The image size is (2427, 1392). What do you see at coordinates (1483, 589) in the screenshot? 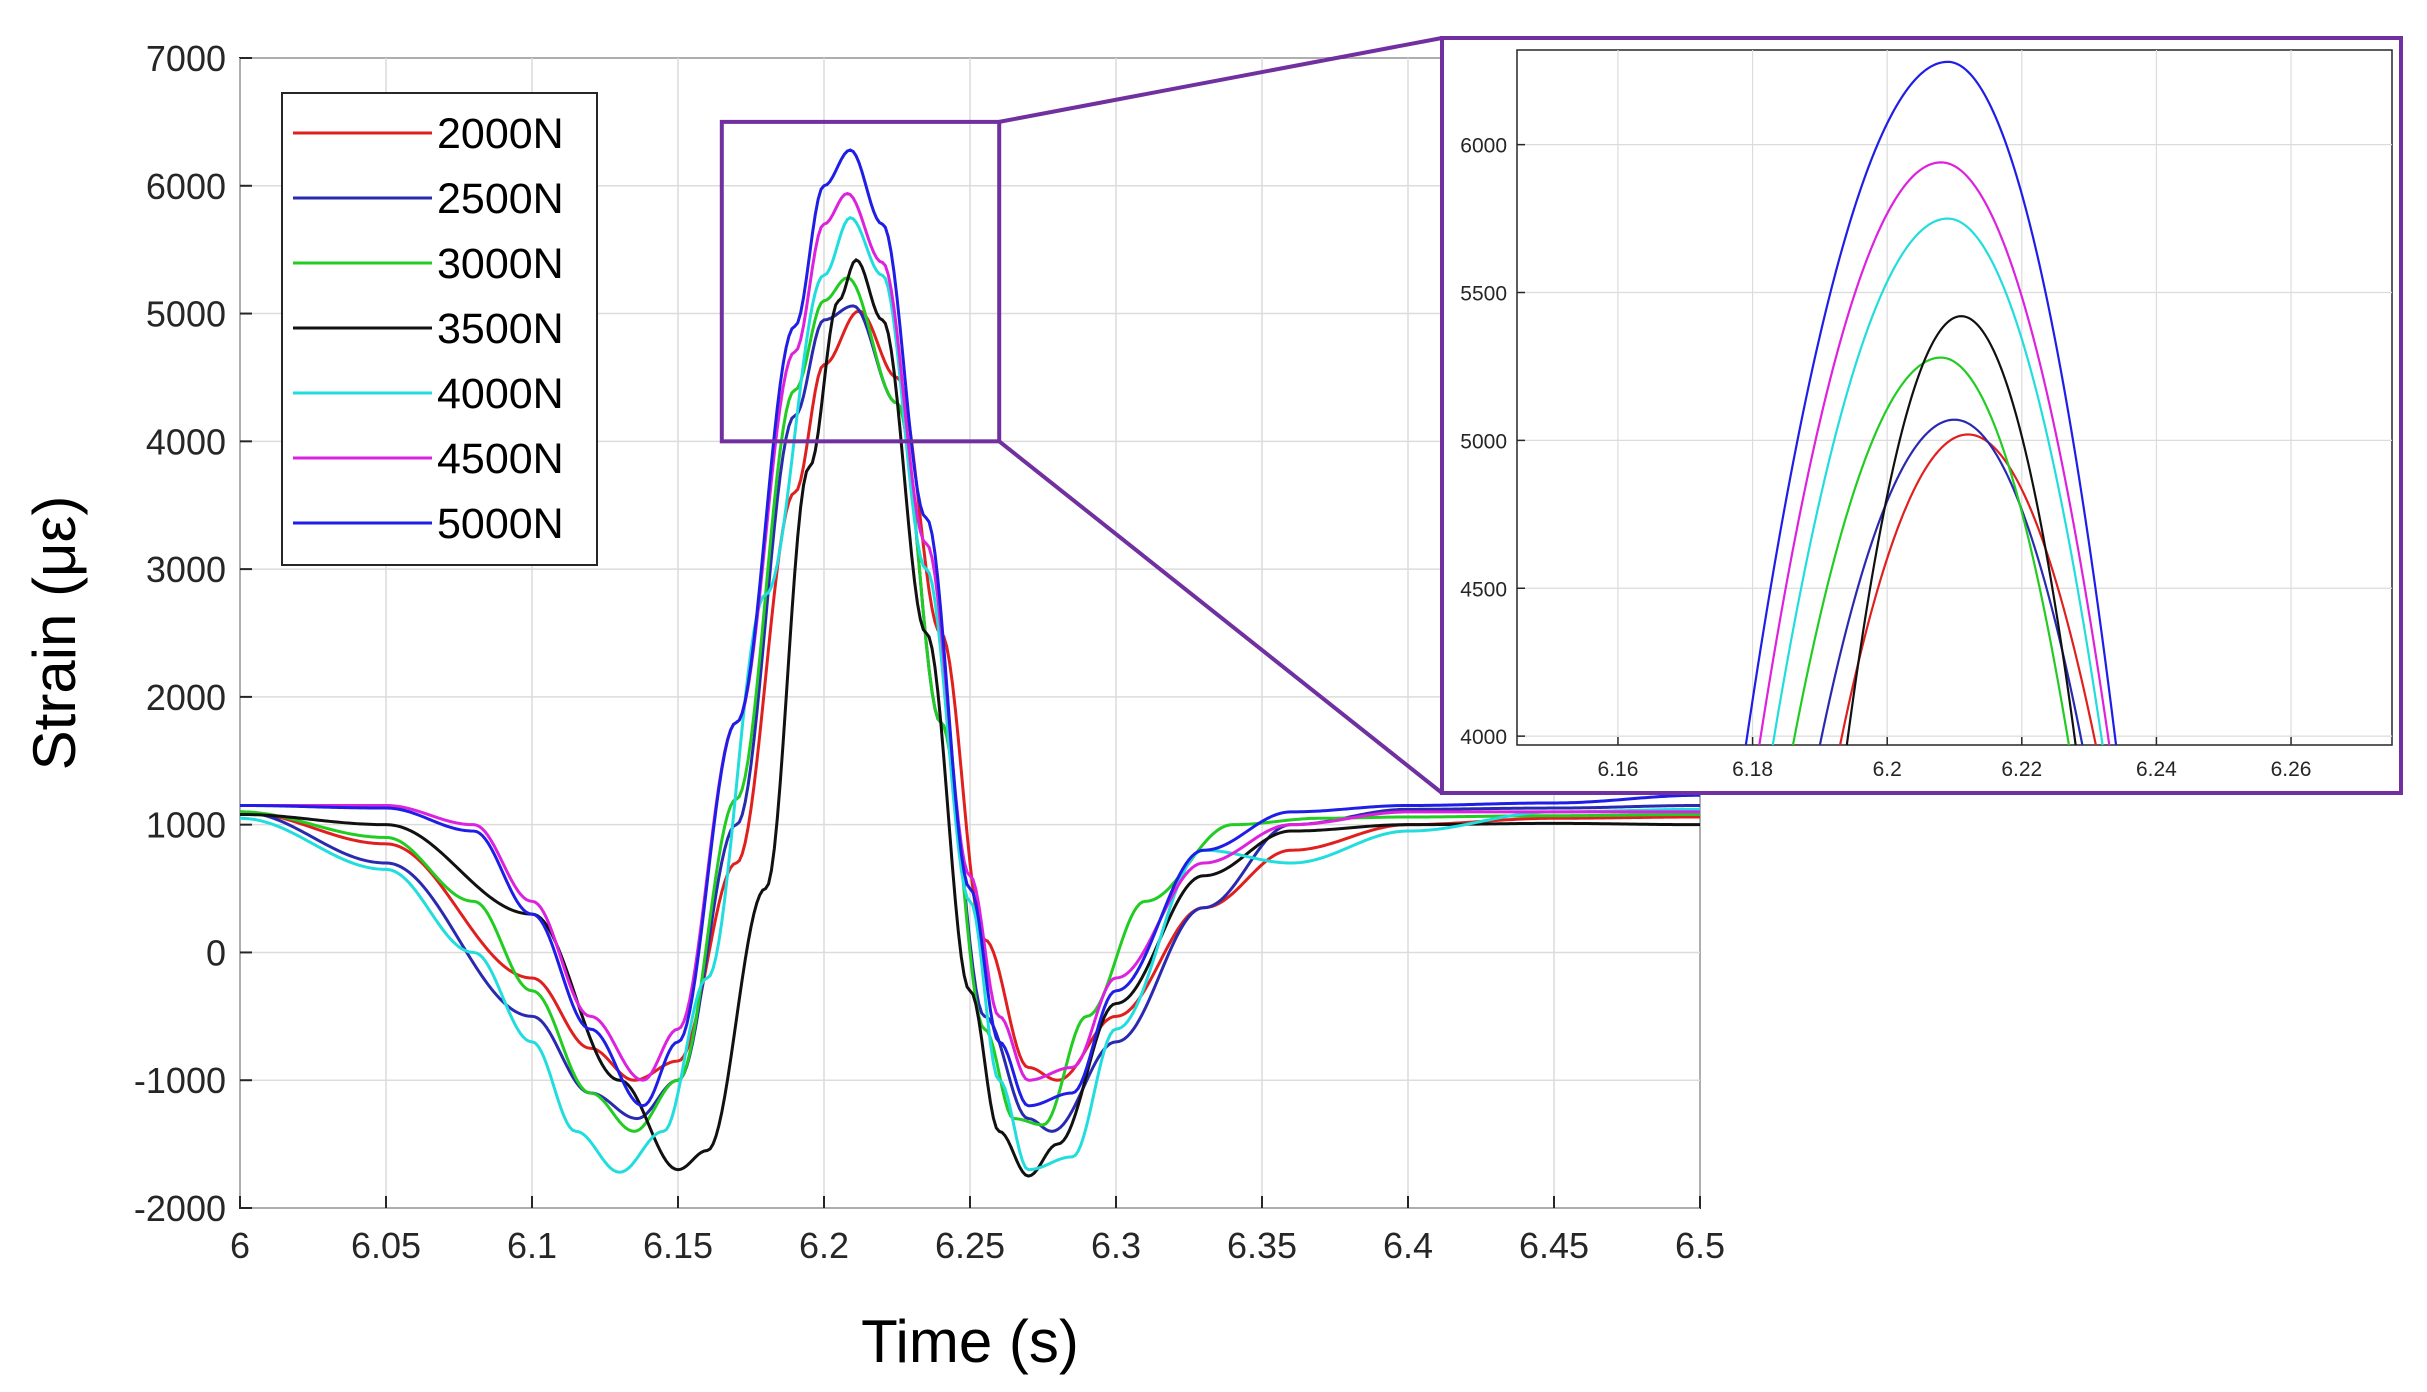
I see `inset-y-tick-label: 4500` at bounding box center [1483, 589].